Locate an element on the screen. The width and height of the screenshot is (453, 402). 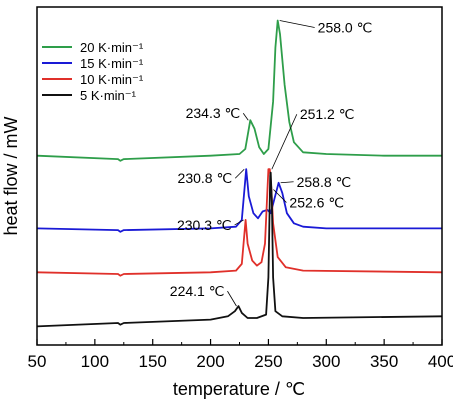
x-tick-label-350: 350 is located at coordinates (384, 361).